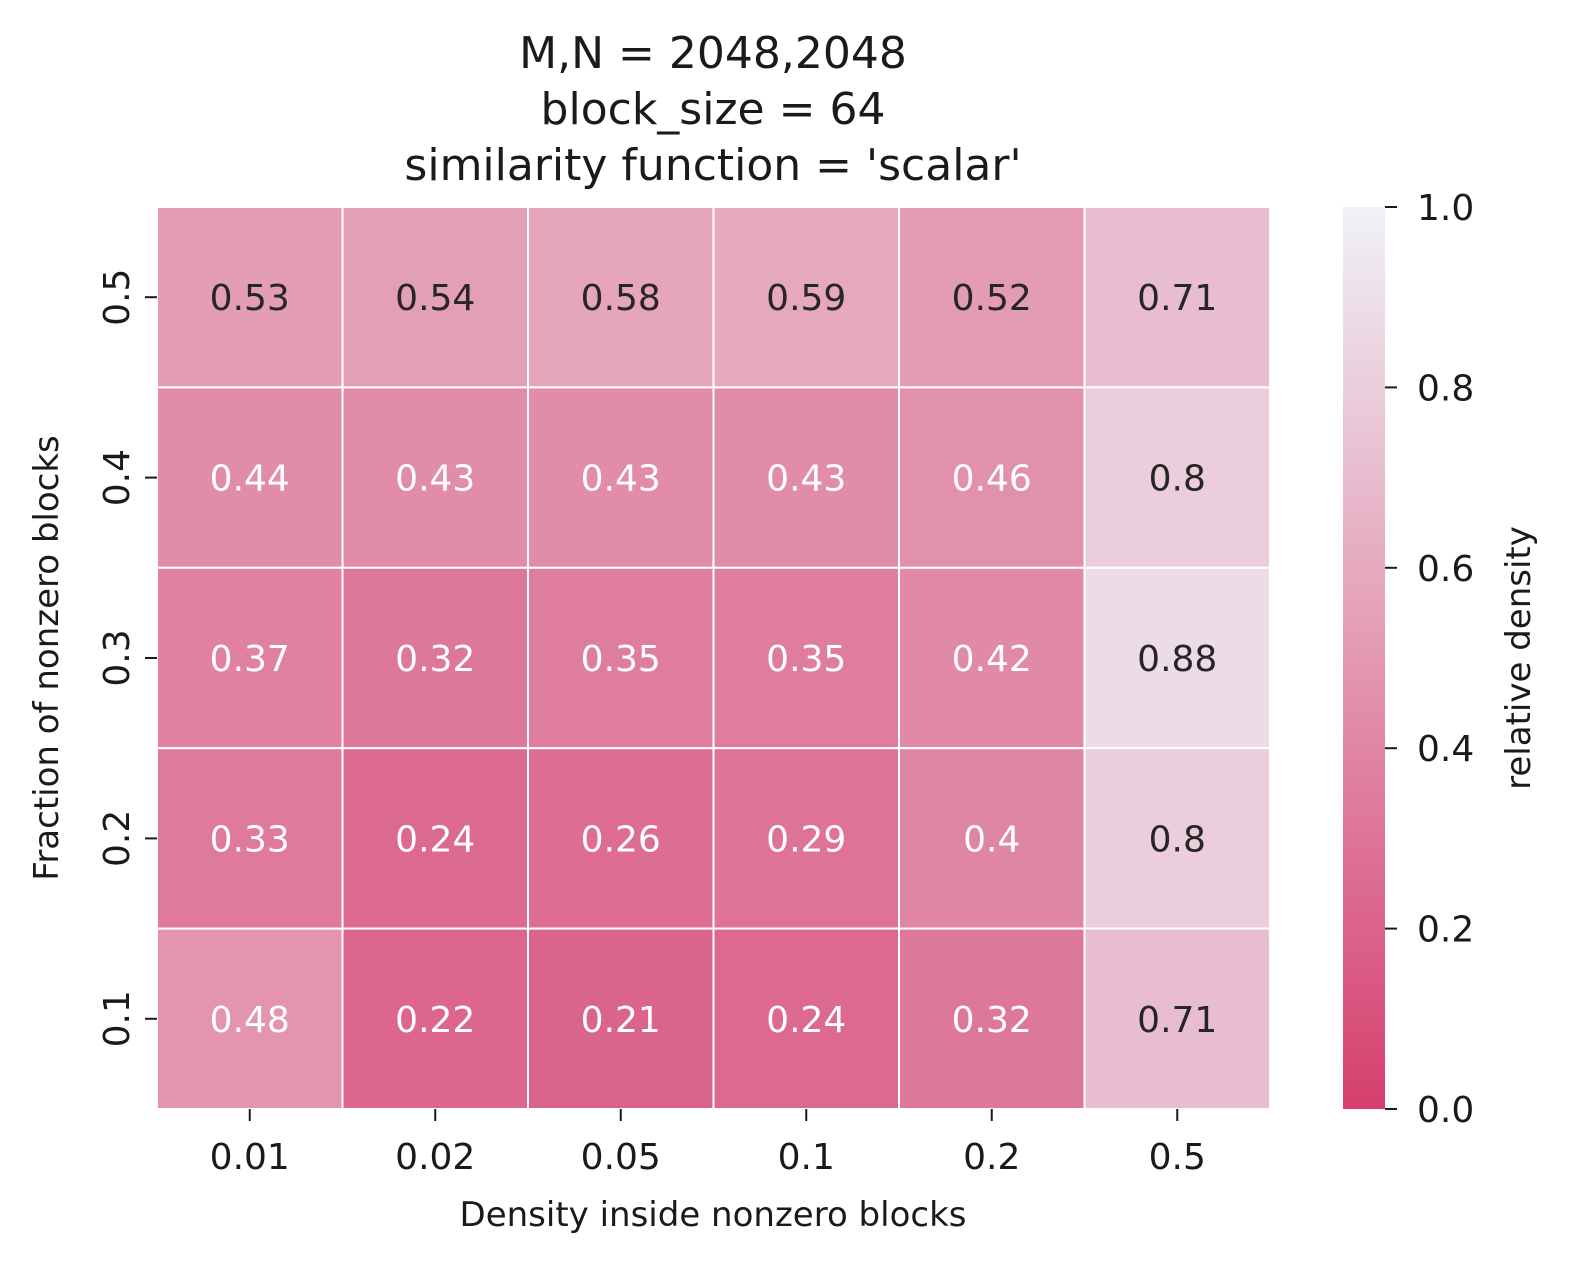 The height and width of the screenshot is (1268, 1569). What do you see at coordinates (991, 1157) in the screenshot?
I see `x-tick-label: 0.2` at bounding box center [991, 1157].